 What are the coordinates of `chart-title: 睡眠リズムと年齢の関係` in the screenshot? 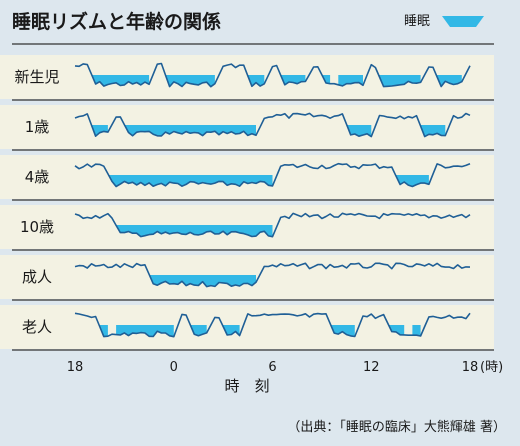 It's located at (116, 21).